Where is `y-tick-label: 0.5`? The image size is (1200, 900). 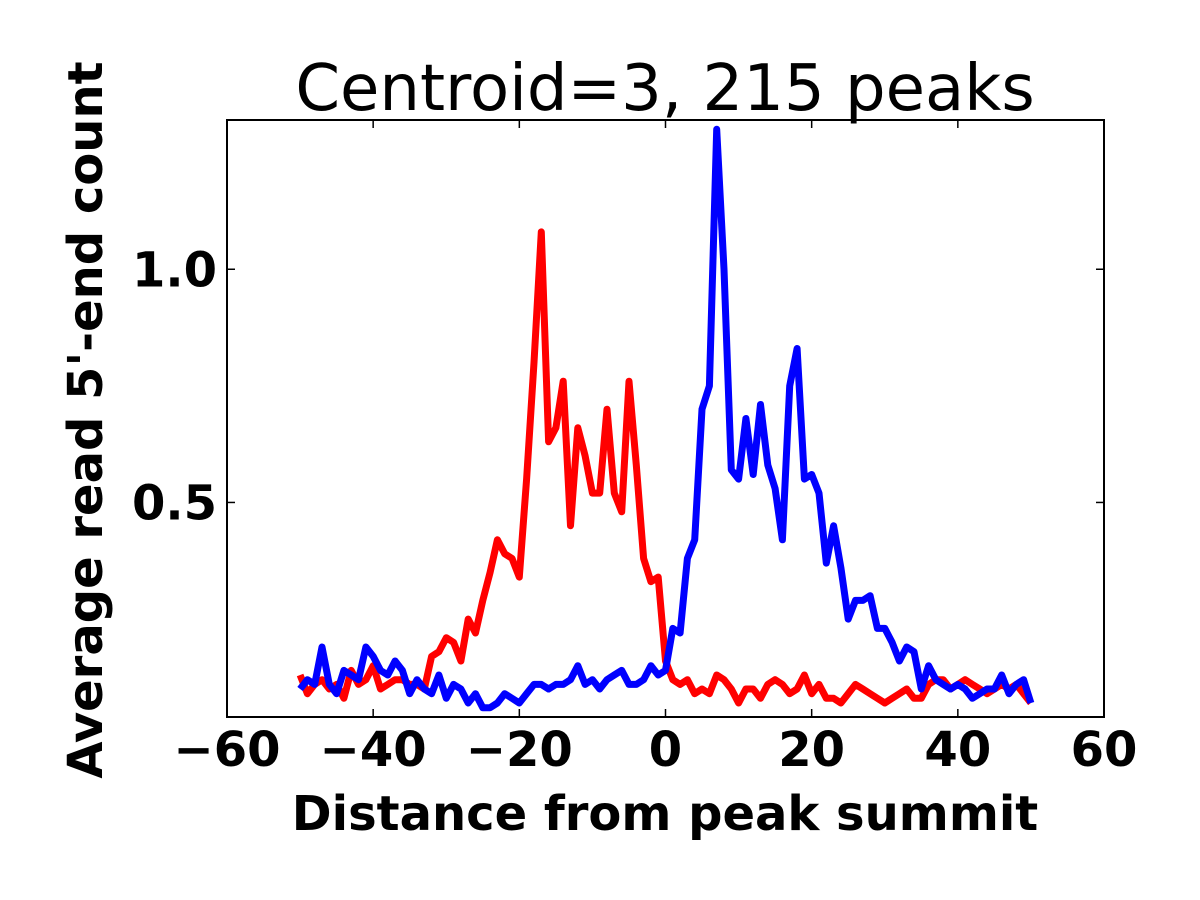 y-tick-label: 0.5 is located at coordinates (174, 503).